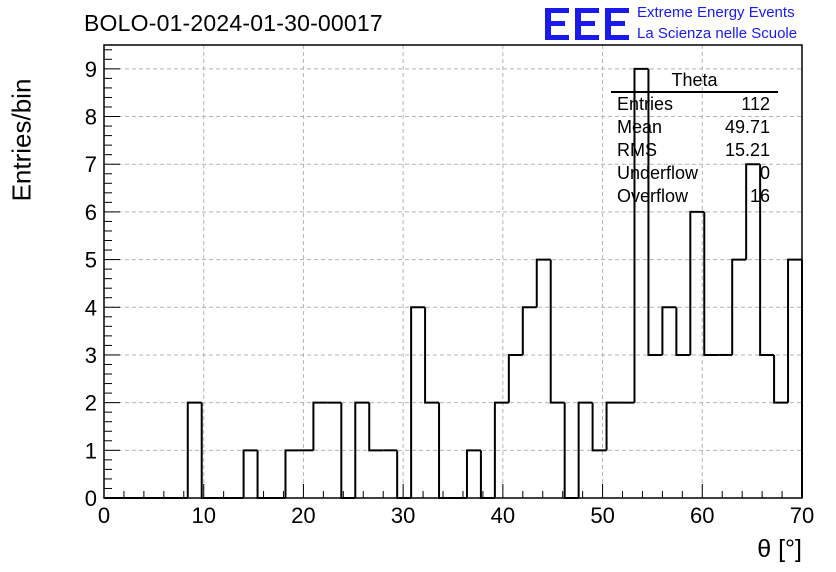  Describe the element at coordinates (91, 260) in the screenshot. I see `y-tick-label: 5` at that location.